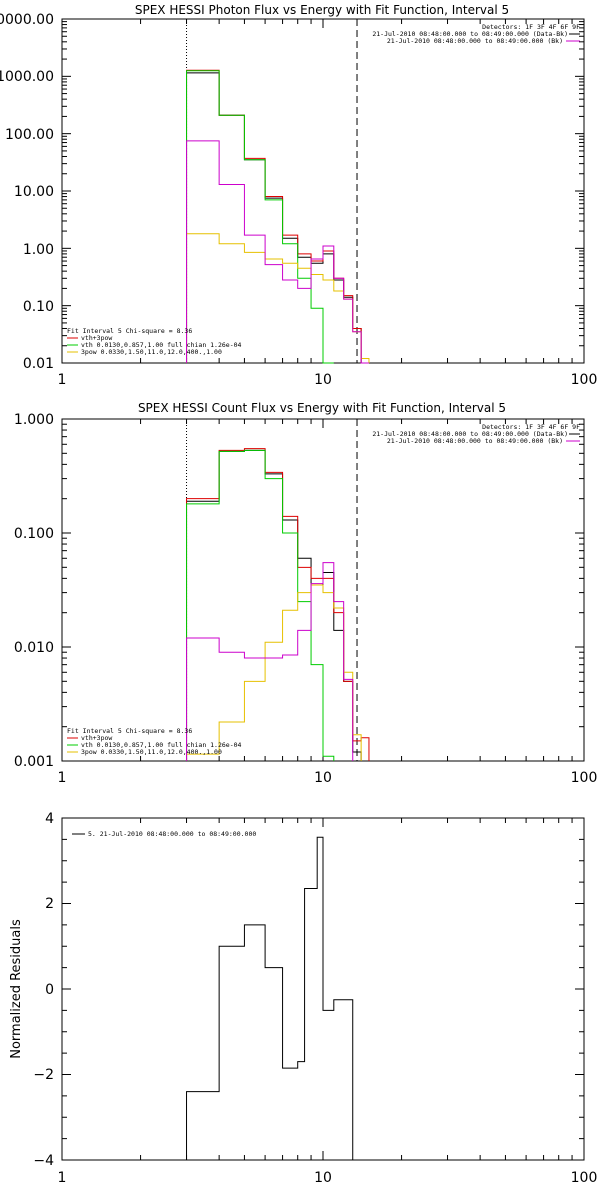 Image resolution: width=600 pixels, height=1200 pixels. What do you see at coordinates (34, 648) in the screenshot?
I see `y-tick-label: 0.010` at bounding box center [34, 648].